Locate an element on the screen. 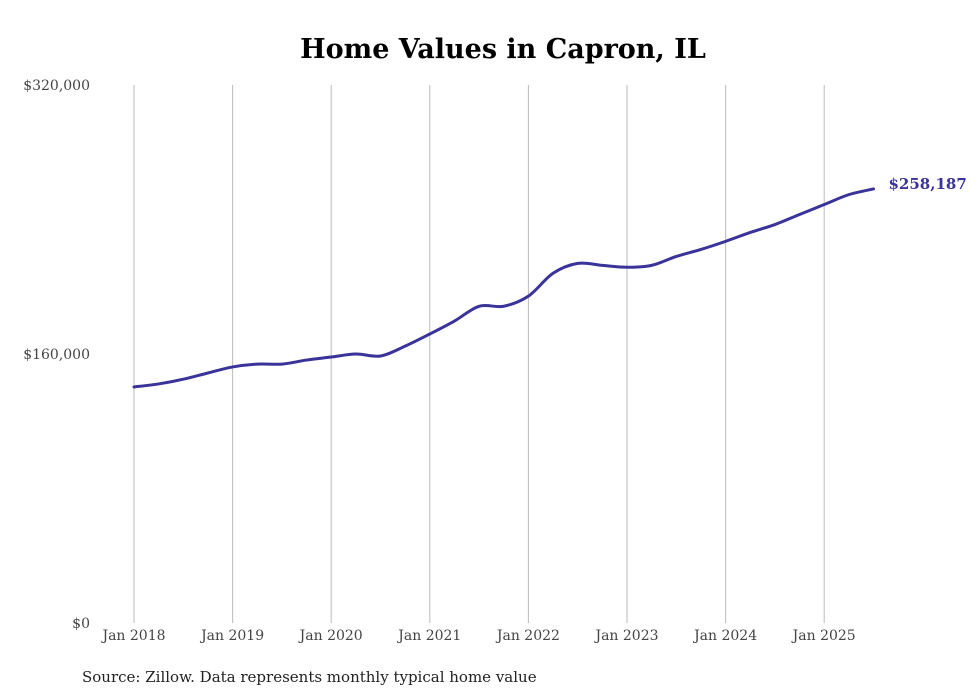  x-tick-label: Jan 2023 is located at coordinates (625, 636).